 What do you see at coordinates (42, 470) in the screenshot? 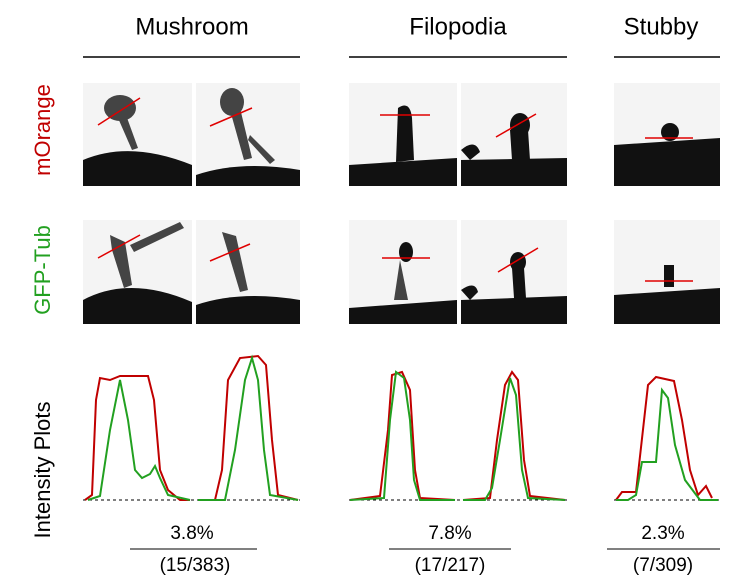
I see `row-label: Intensity Plots` at bounding box center [42, 470].